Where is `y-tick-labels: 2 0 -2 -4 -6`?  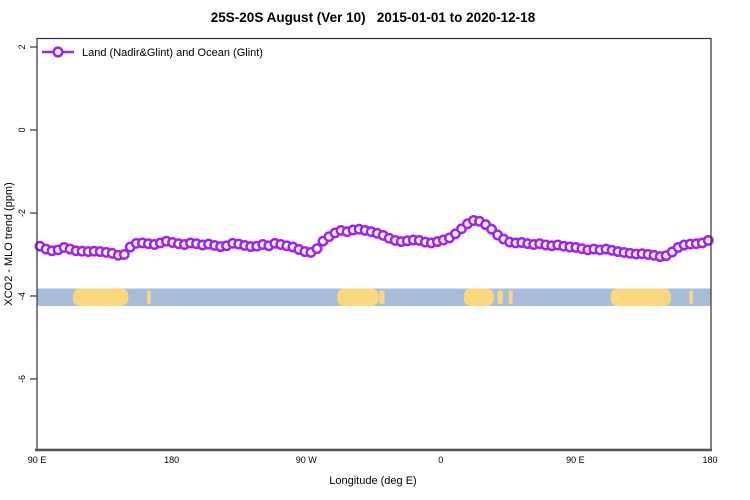 y-tick-labels: 2 0 -2 -4 -6 is located at coordinates (22, 213).